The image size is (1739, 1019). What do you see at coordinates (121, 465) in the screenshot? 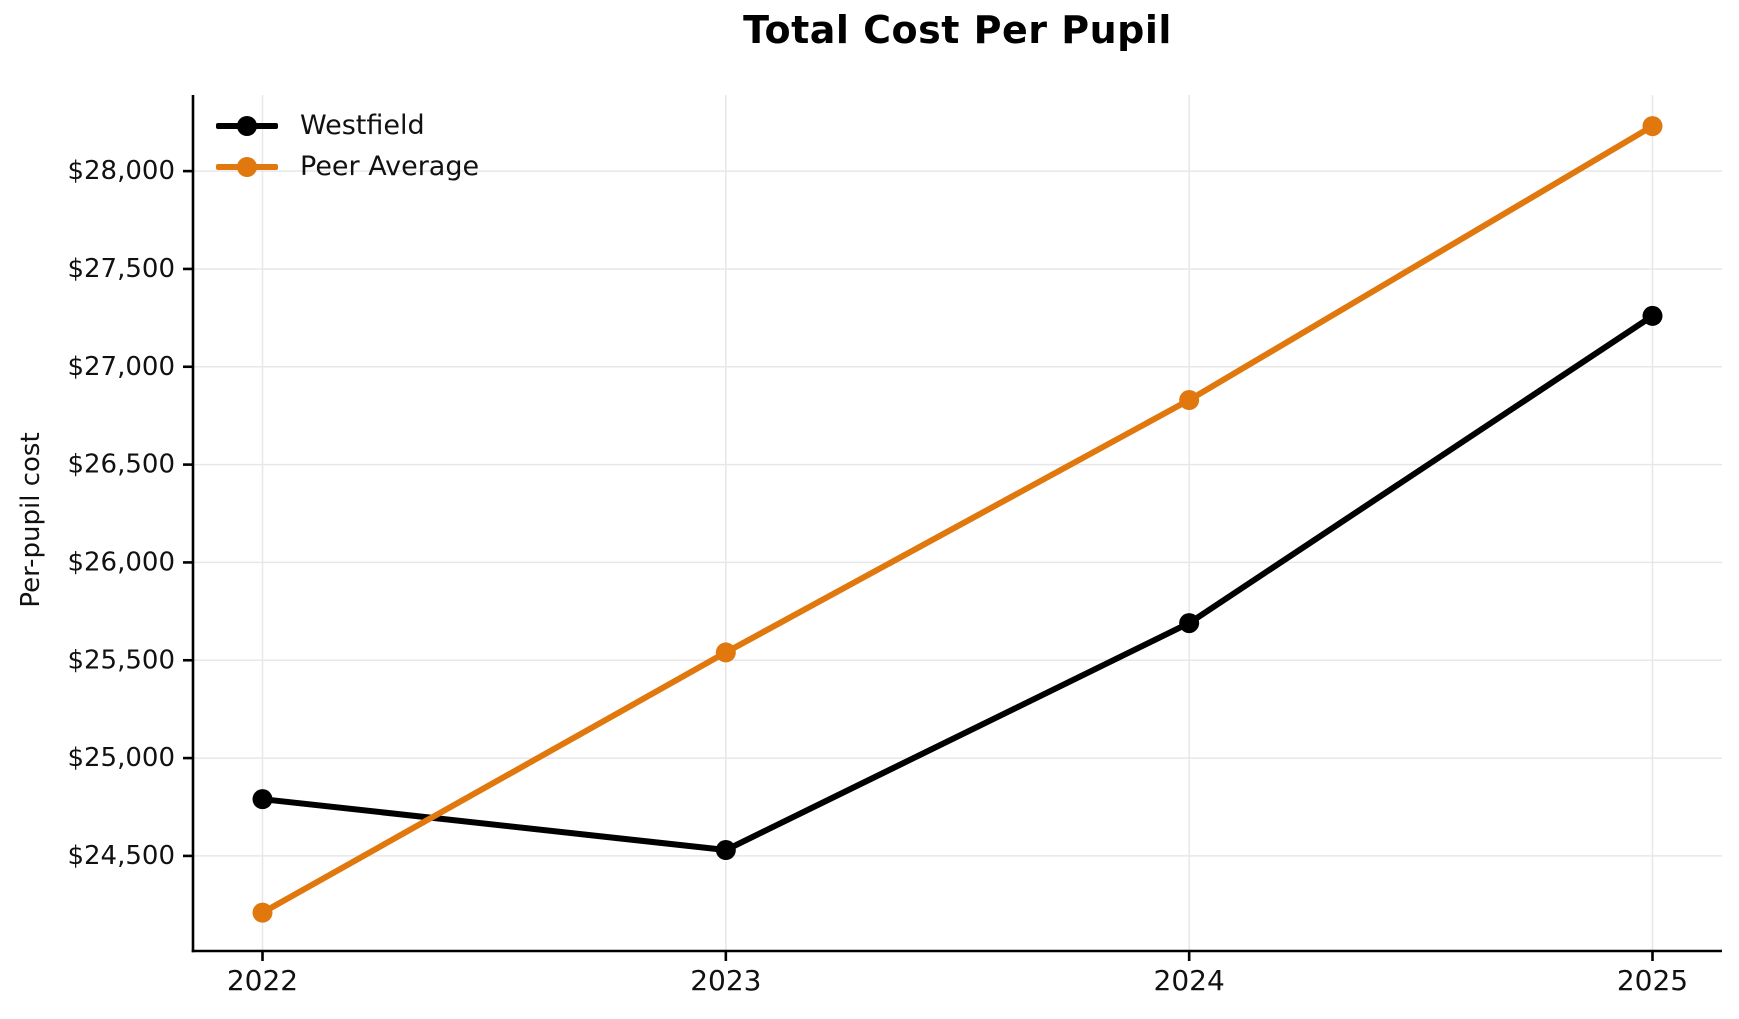
I see `y-tick-label: $26,500` at bounding box center [121, 465].